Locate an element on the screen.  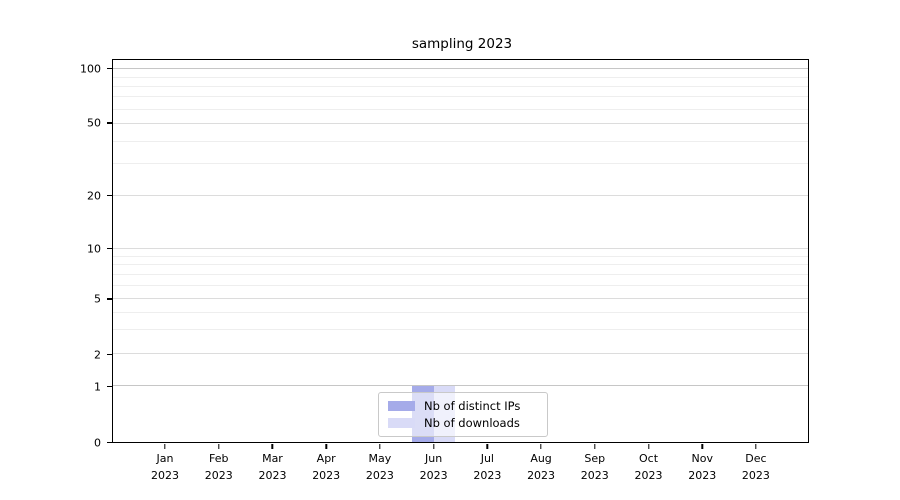
y-tick-label-50: 50 is located at coordinates (94, 123).